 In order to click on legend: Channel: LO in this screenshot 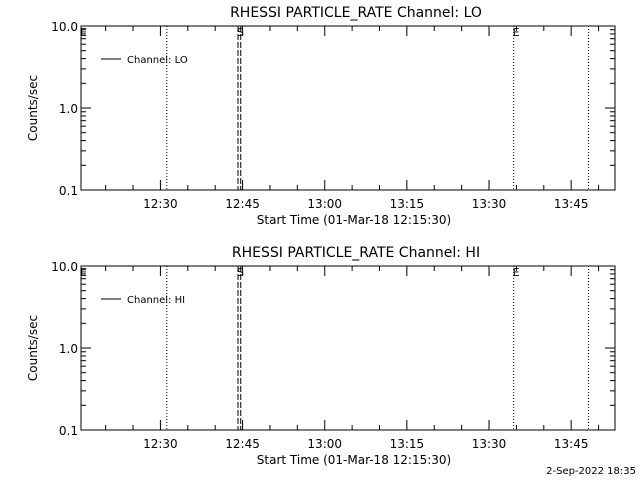, I will do `click(144, 60)`.